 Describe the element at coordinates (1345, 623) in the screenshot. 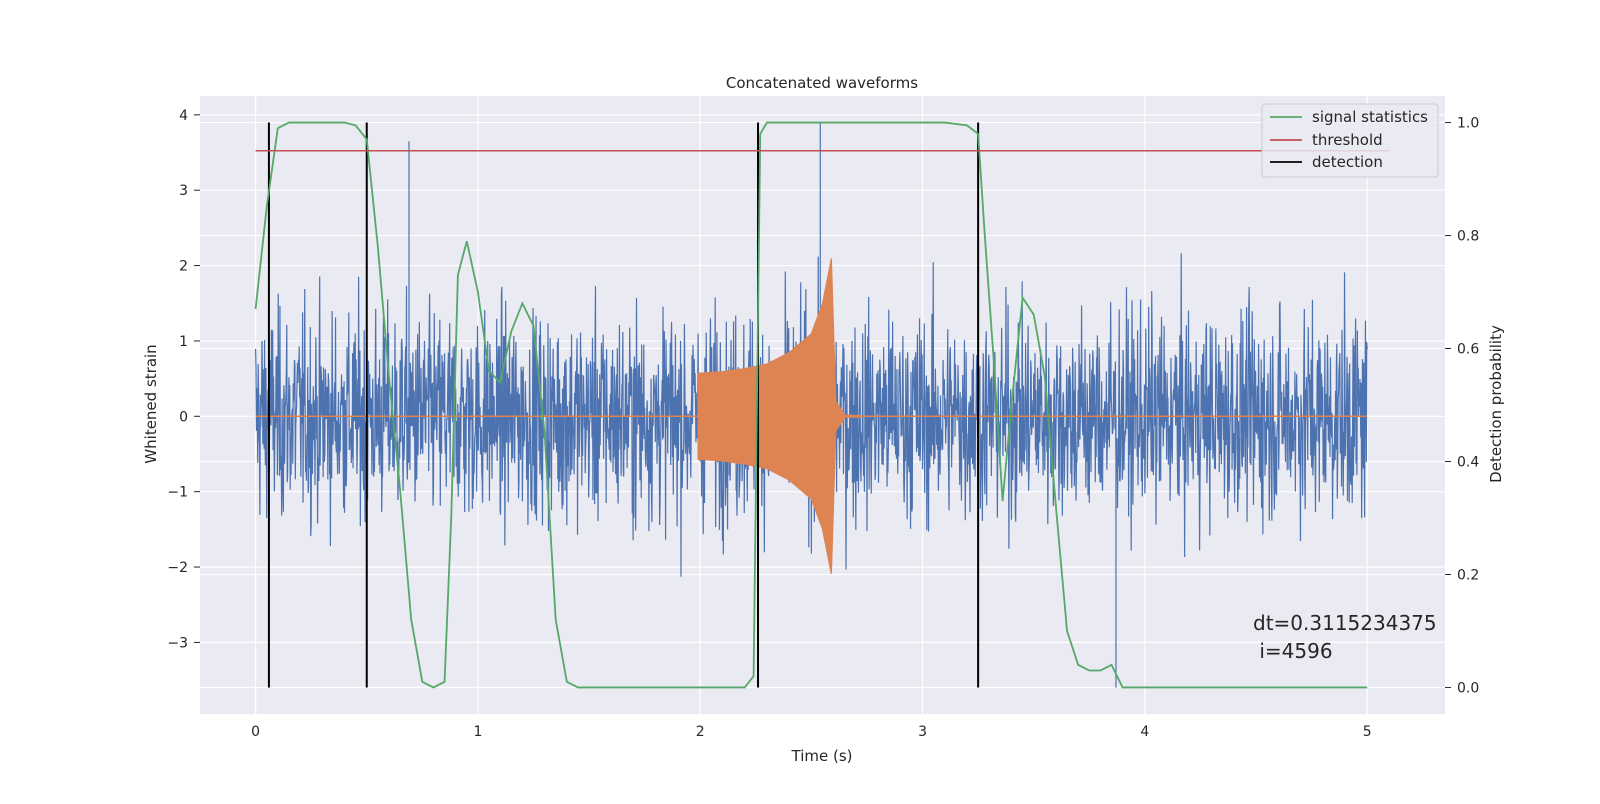

I see `annotation-dt: dt=0.3115234375` at that location.